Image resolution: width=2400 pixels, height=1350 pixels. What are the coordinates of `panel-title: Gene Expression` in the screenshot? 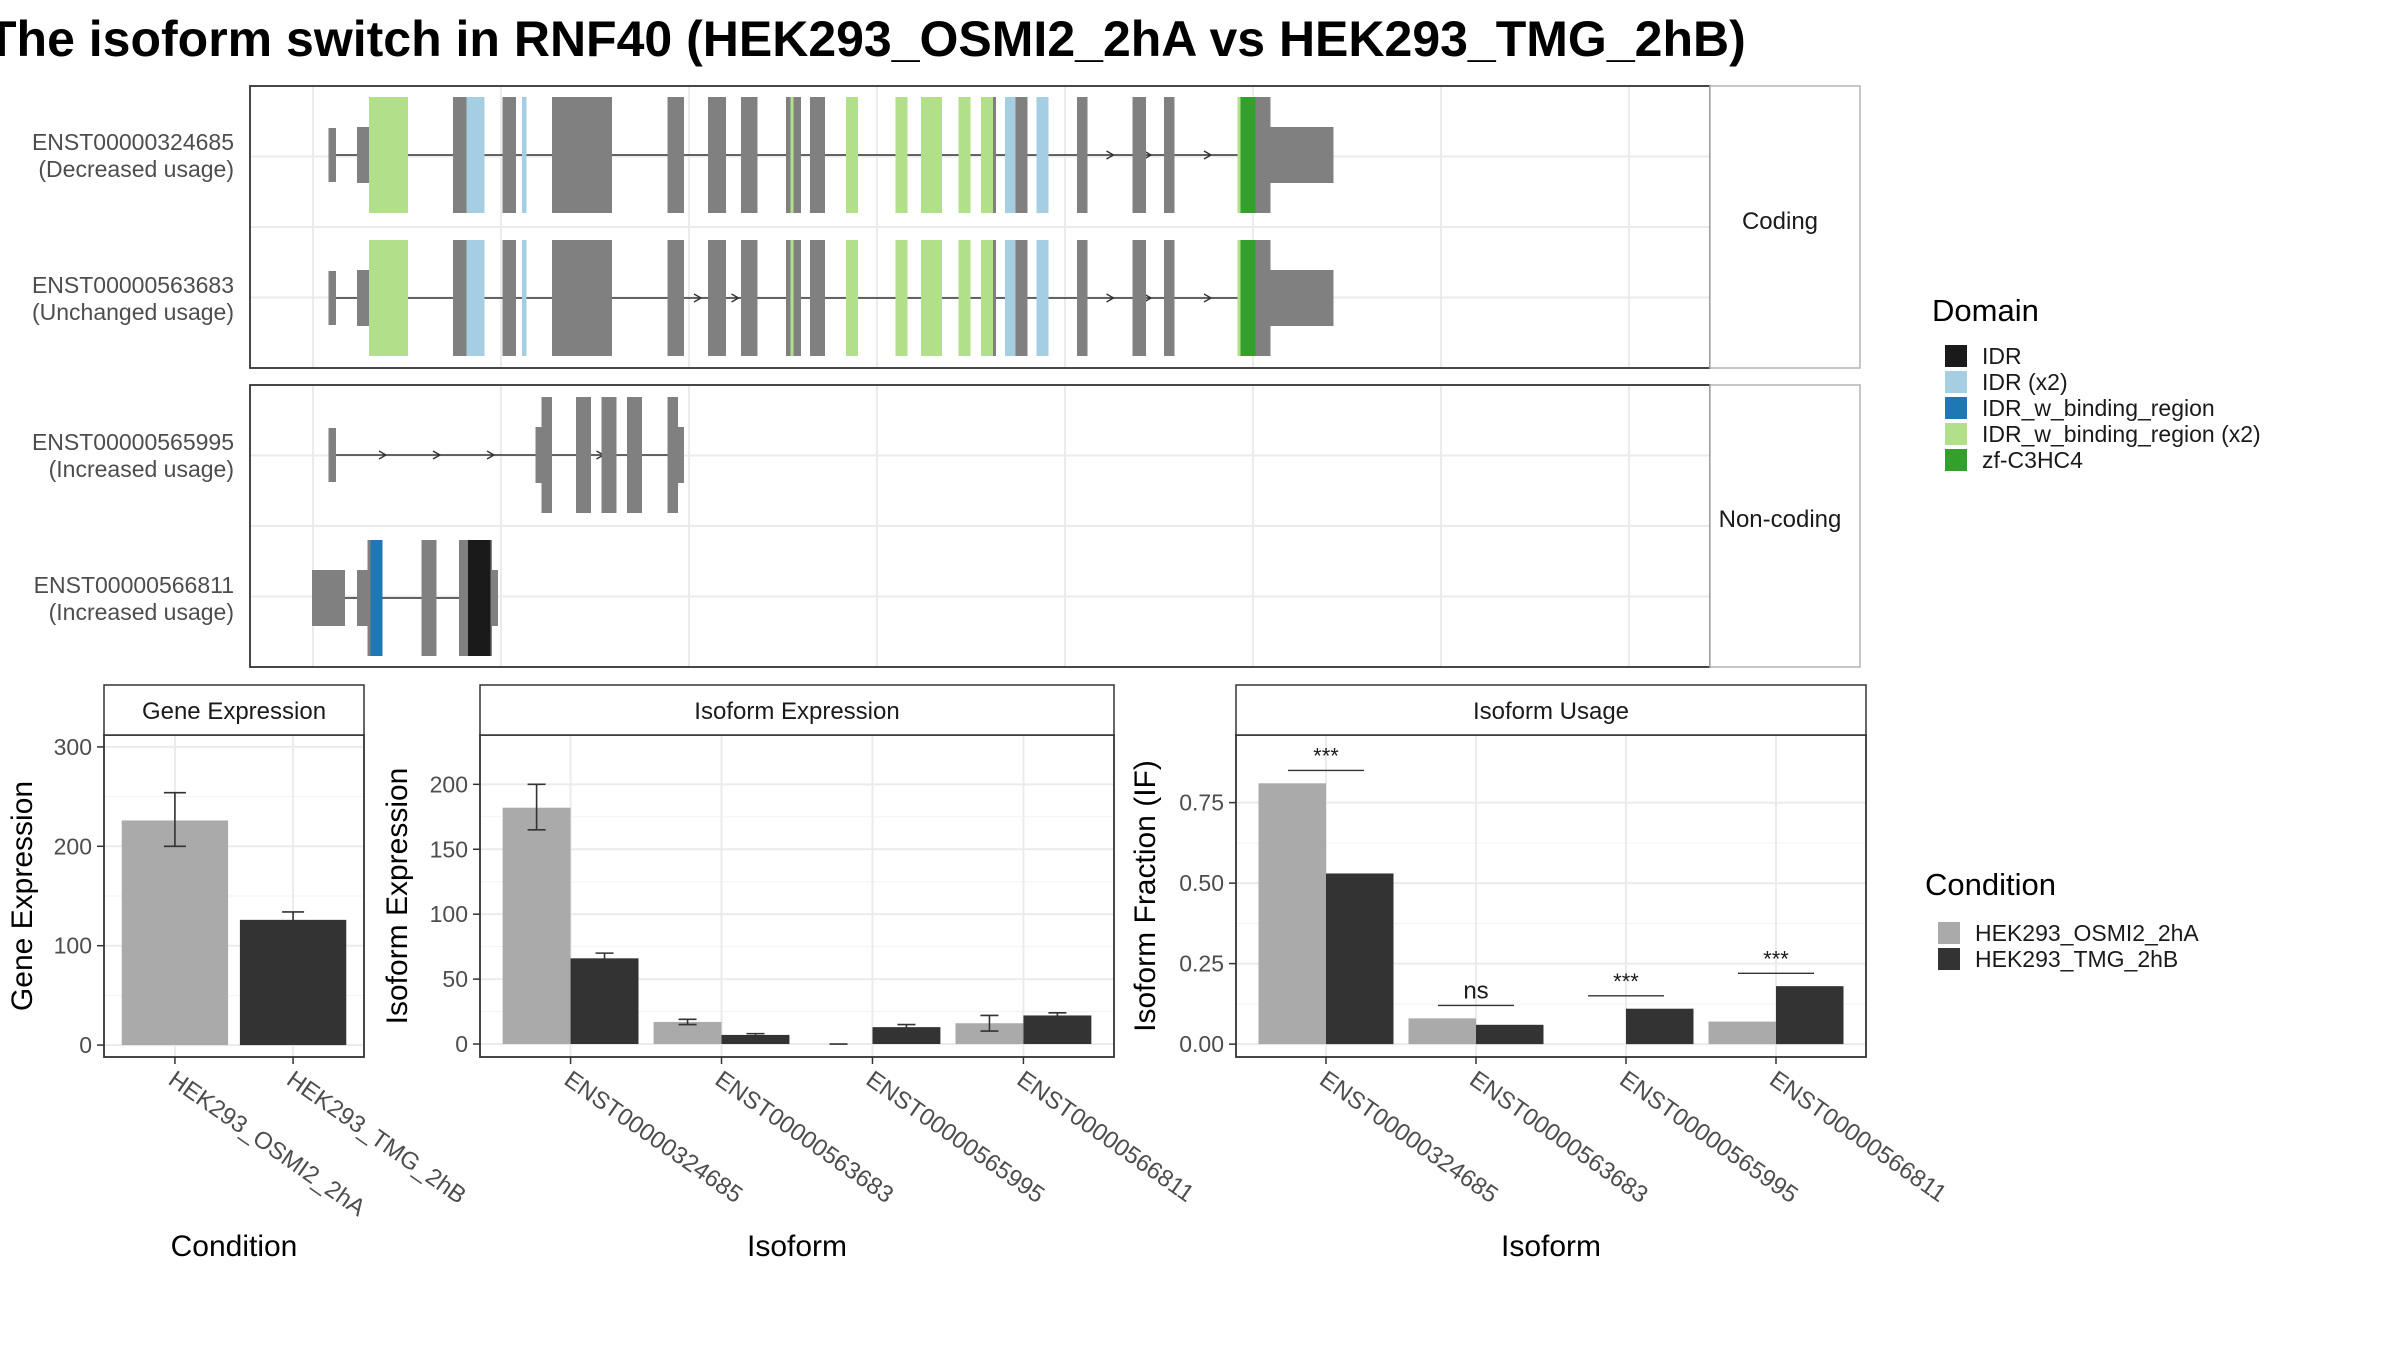 It's located at (234, 711).